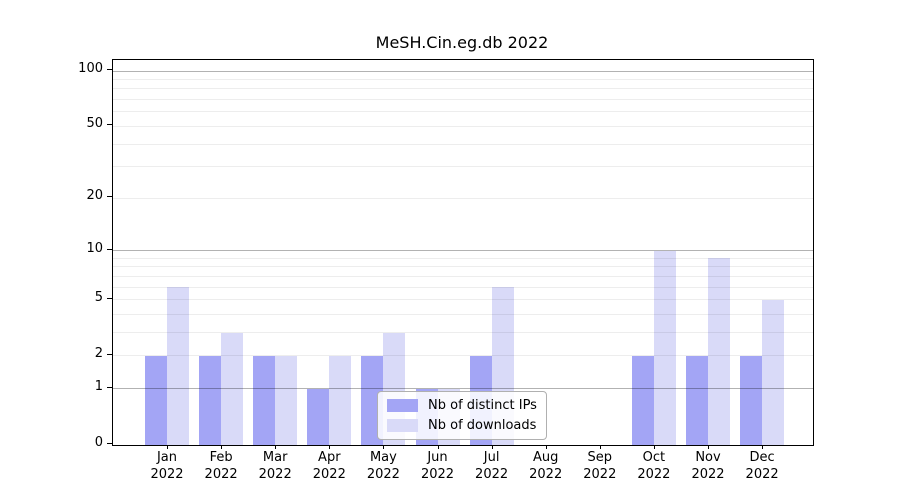  What do you see at coordinates (642, 400) in the screenshot?
I see `bar-distinct-ips-oct` at bounding box center [642, 400].